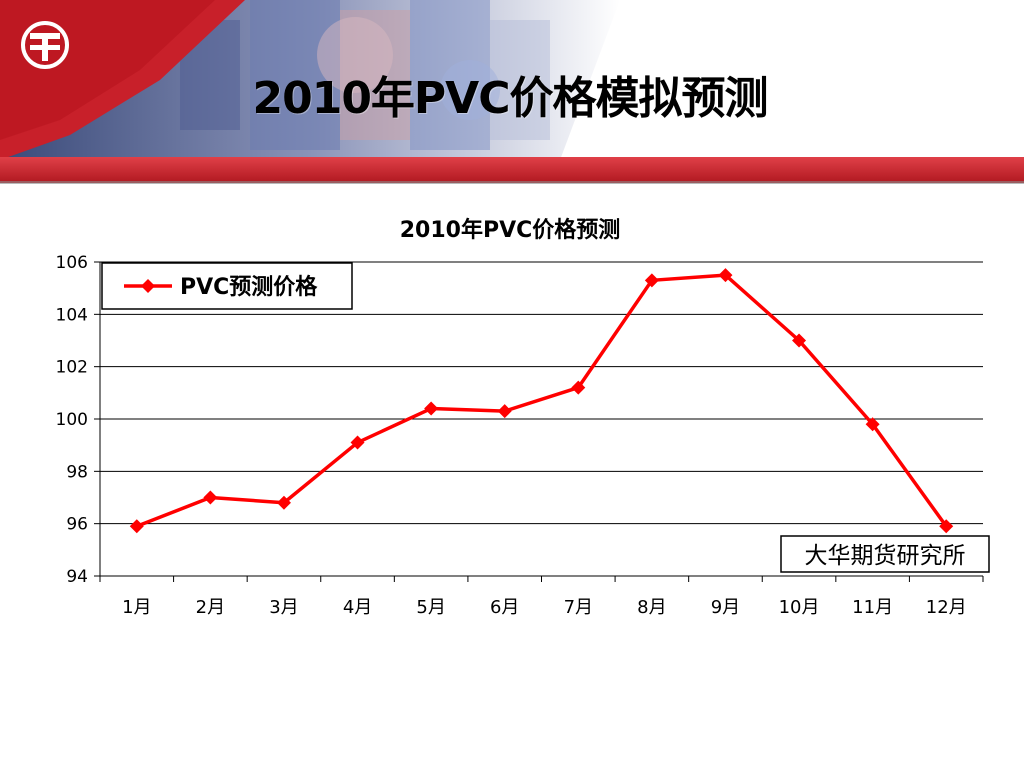 The width and height of the screenshot is (1024, 768). What do you see at coordinates (72, 263) in the screenshot?
I see `y-tick-label: 106` at bounding box center [72, 263].